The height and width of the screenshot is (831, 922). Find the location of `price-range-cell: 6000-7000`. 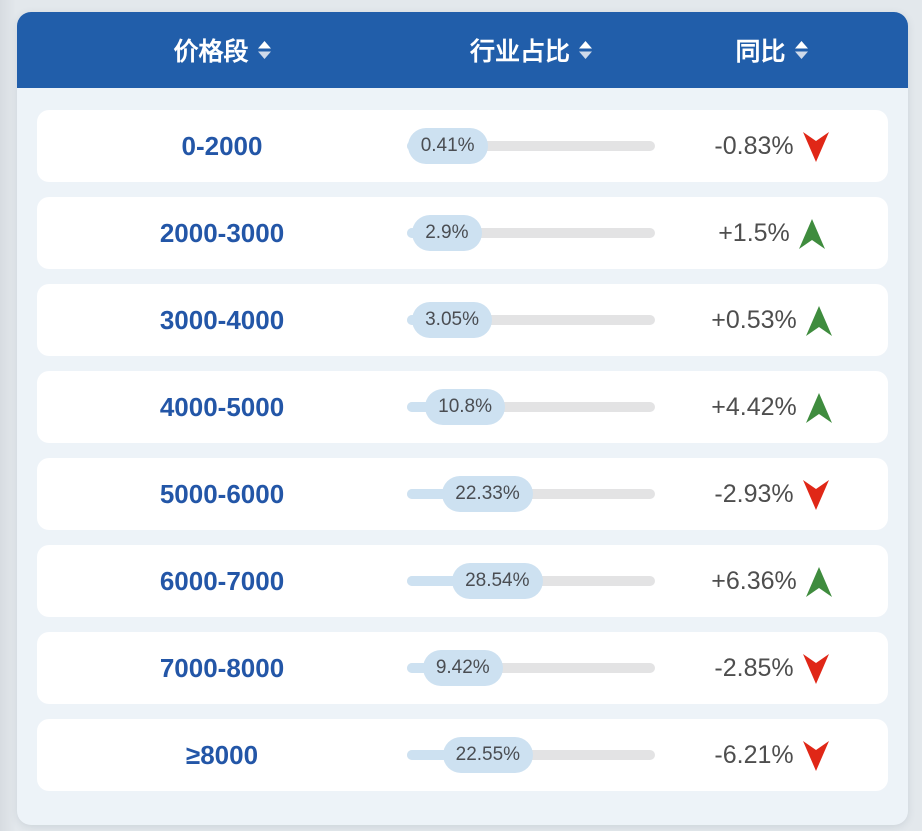

price-range-cell: 6000-7000 is located at coordinates (222, 581).